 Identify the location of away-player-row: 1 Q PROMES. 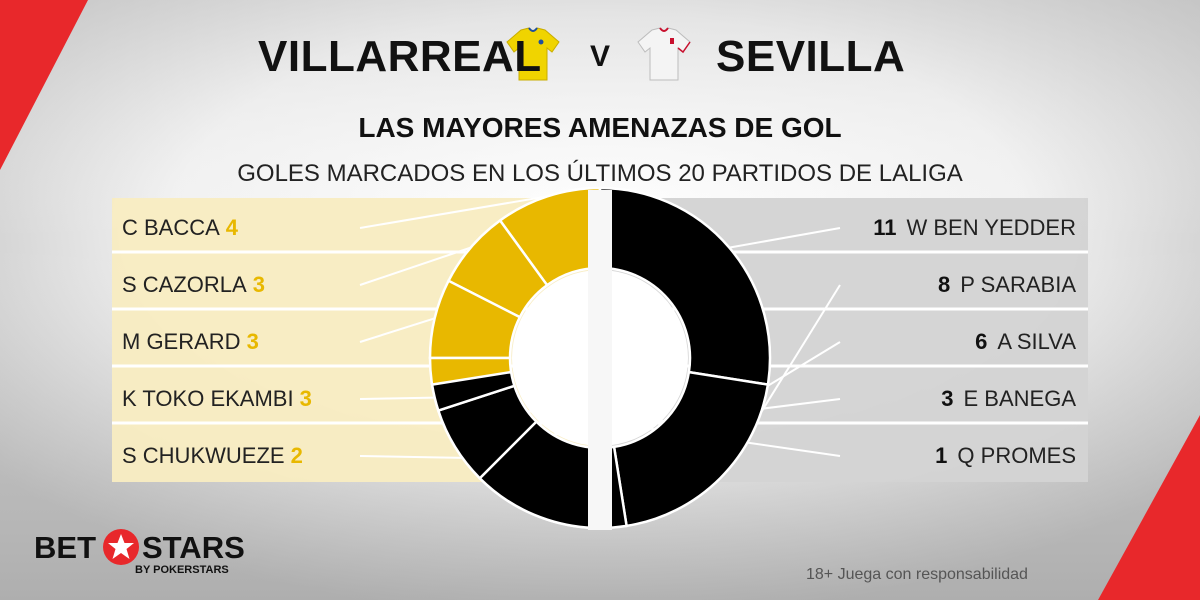
(1005, 456).